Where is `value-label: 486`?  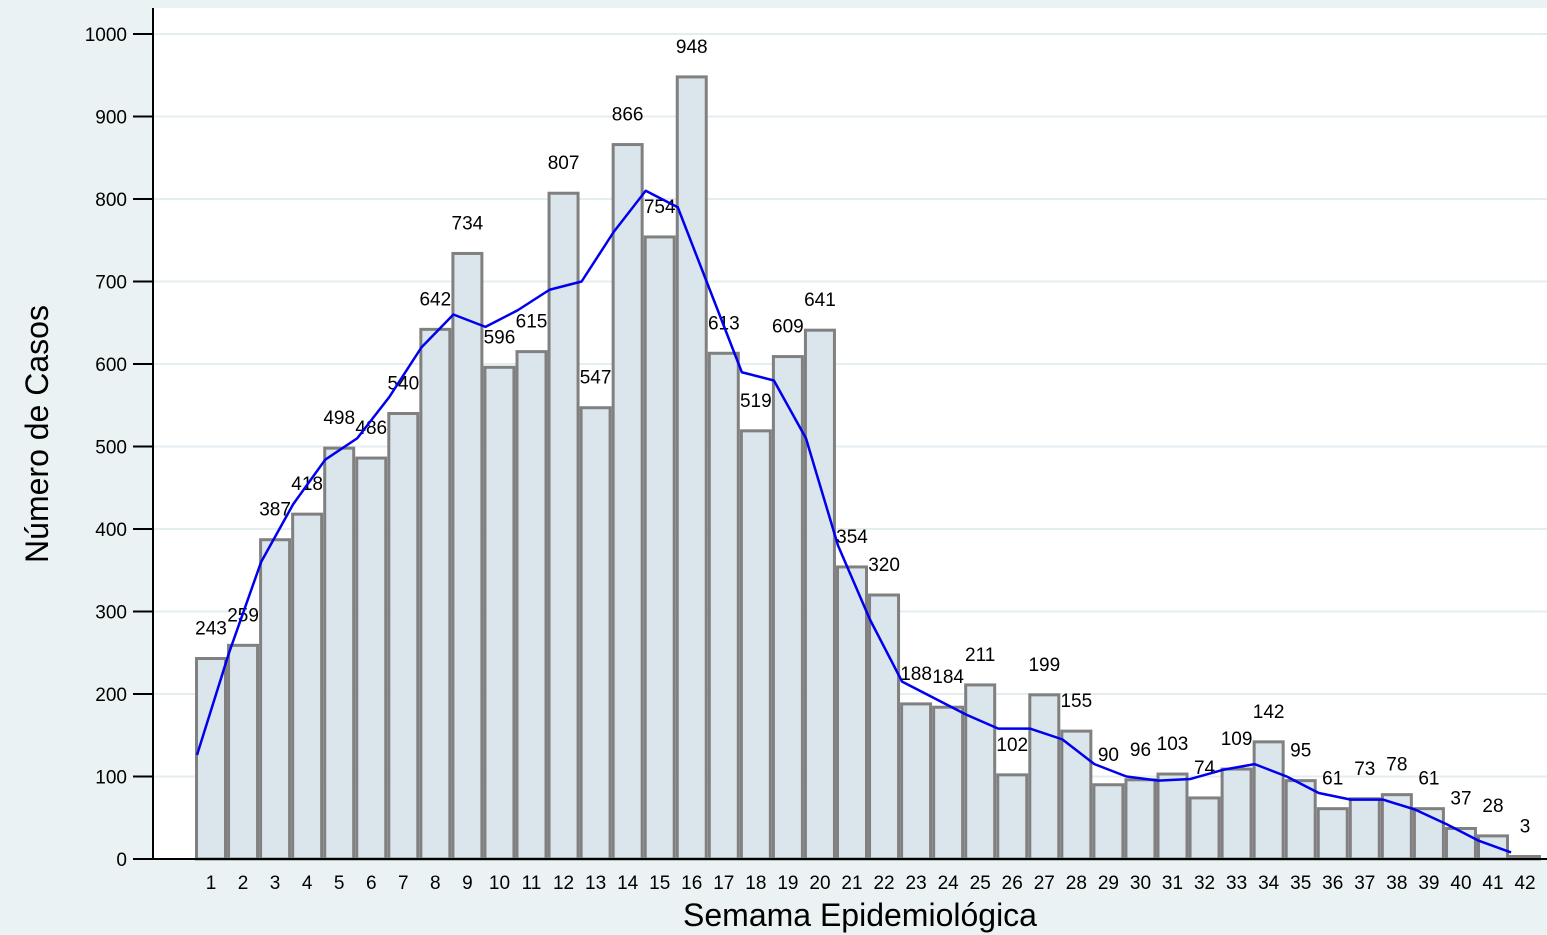 value-label: 486 is located at coordinates (371, 428).